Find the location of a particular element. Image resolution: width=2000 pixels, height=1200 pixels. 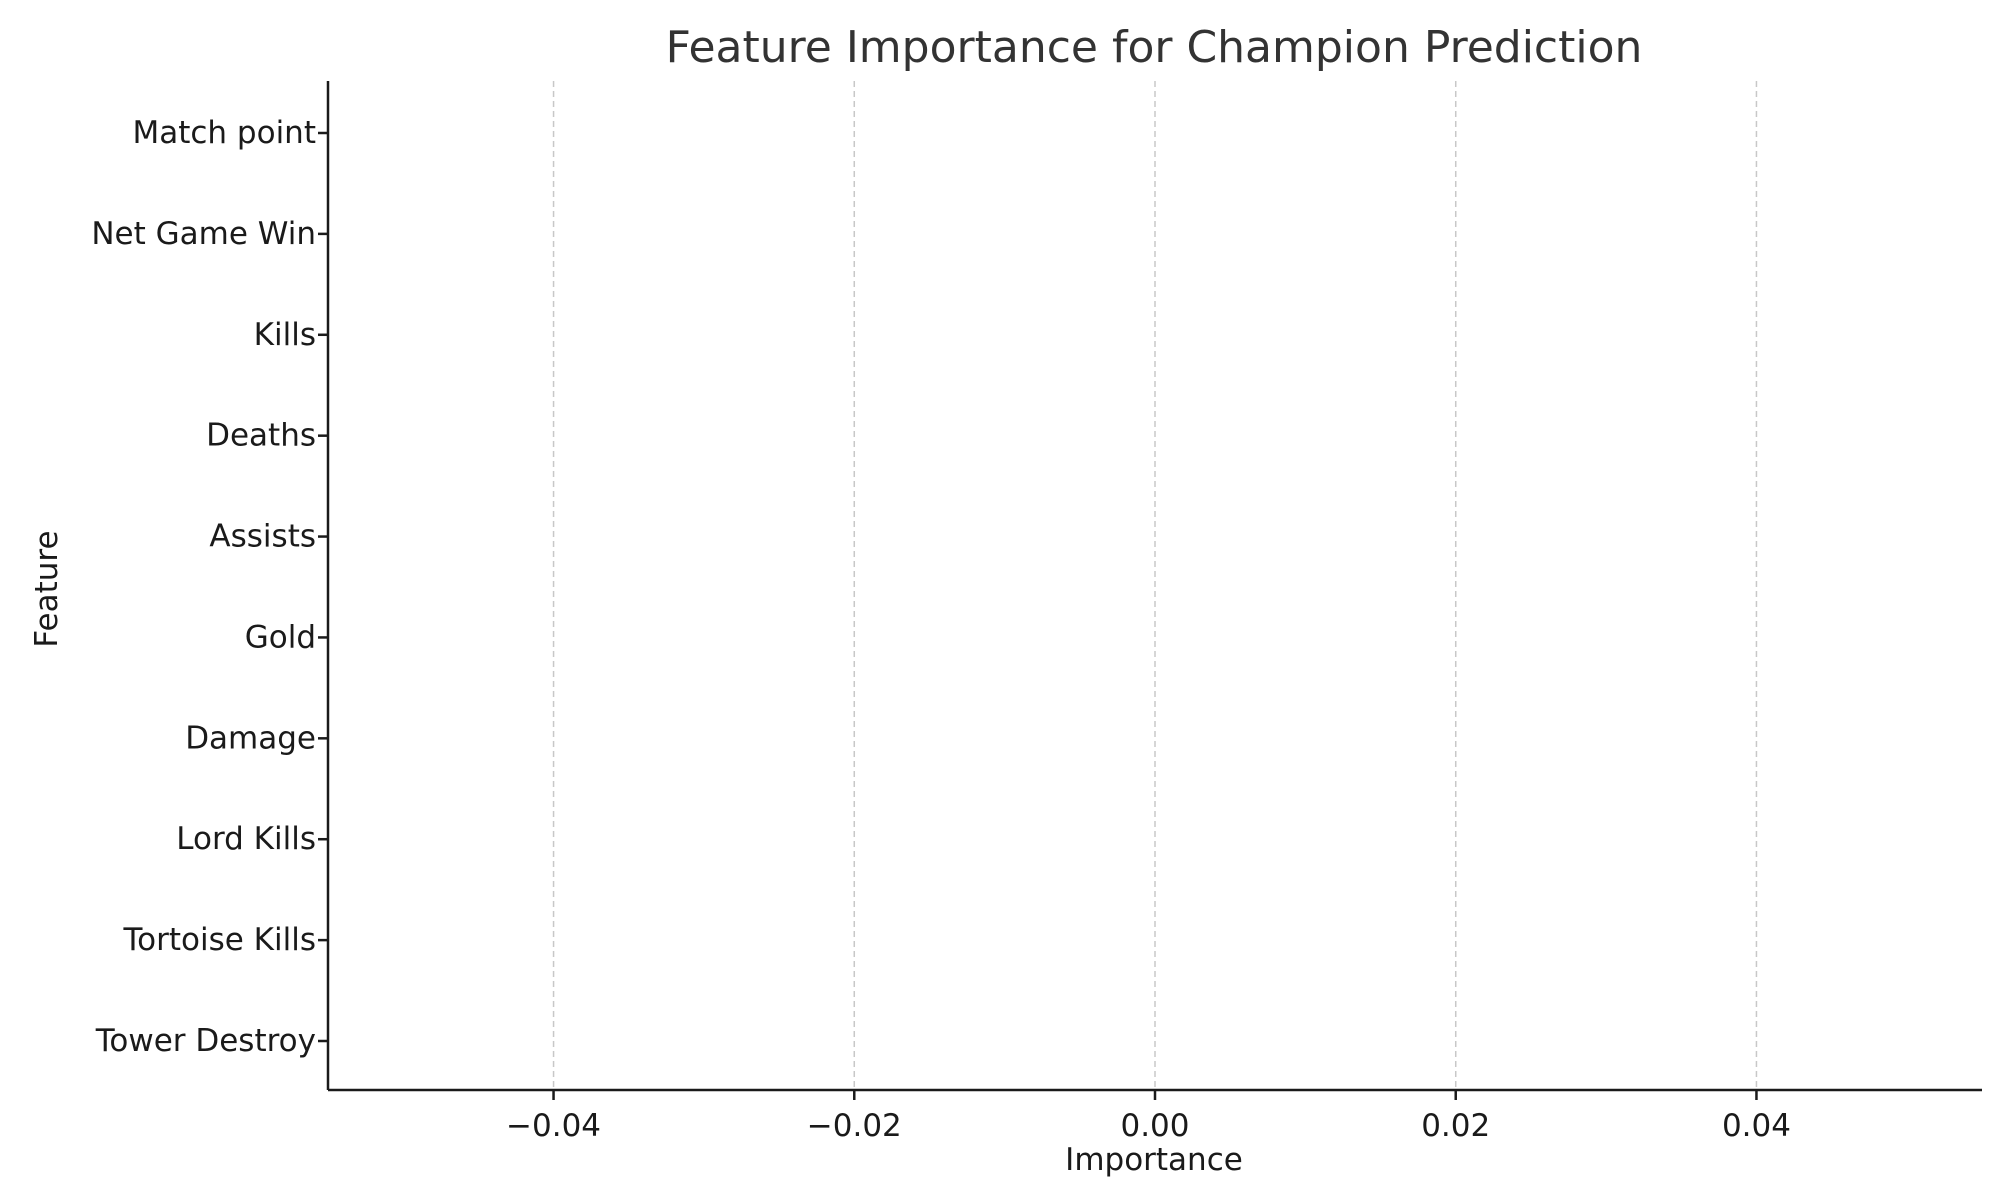

y-tick-label: Assists is located at coordinates (262, 537).